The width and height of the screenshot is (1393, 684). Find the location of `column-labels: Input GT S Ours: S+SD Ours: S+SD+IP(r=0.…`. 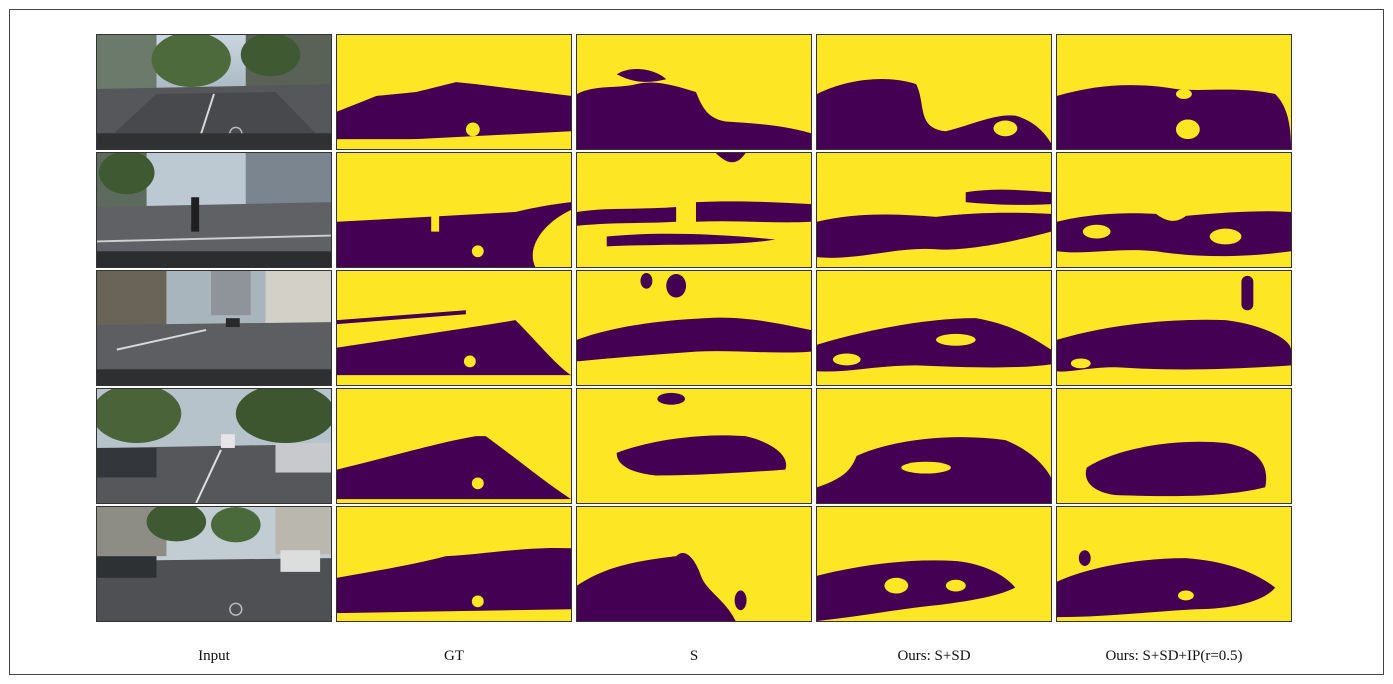

column-labels: Input GT S Ours: S+SD Ours: S+SD+IP(r=0.… is located at coordinates (694, 656).